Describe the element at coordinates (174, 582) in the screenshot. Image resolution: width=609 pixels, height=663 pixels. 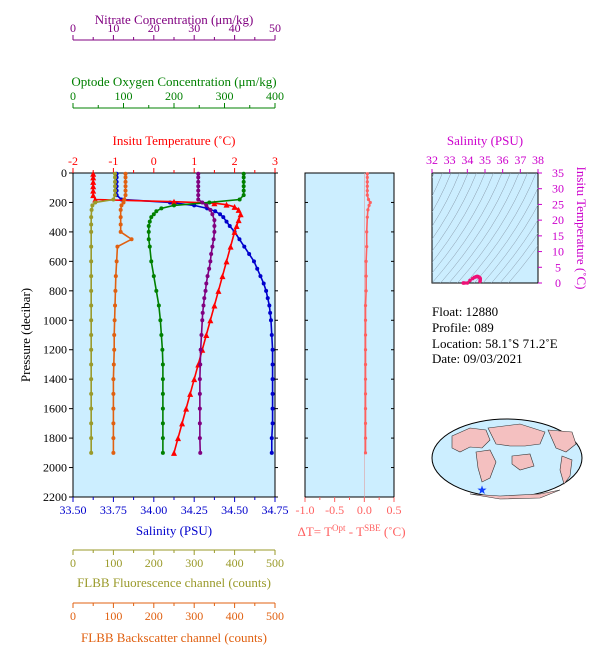
I see `fluorescence-axis-title: FLBB Fluorescence channel (counts)` at that location.